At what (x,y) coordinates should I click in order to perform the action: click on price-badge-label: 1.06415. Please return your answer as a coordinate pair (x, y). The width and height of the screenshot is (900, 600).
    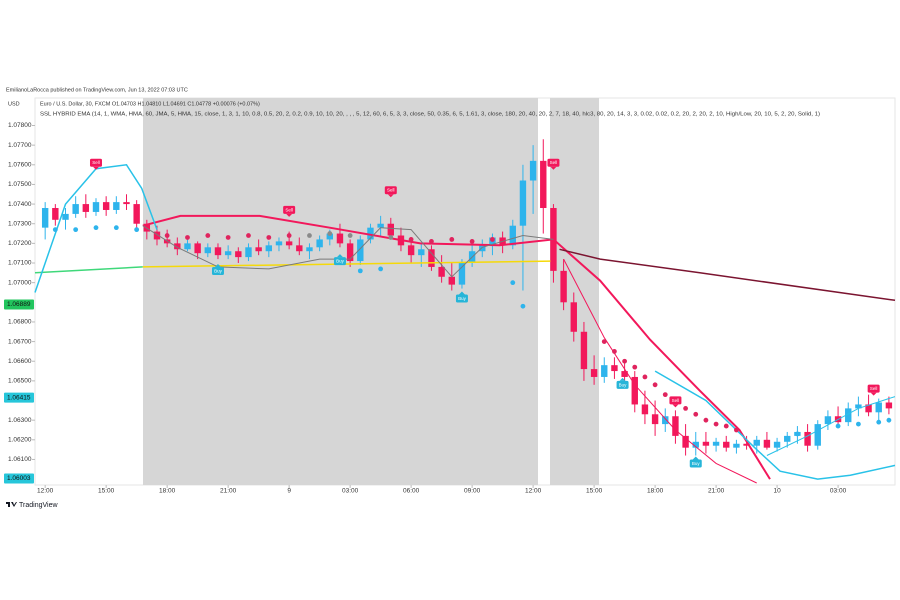
    Looking at the image, I should click on (19, 397).